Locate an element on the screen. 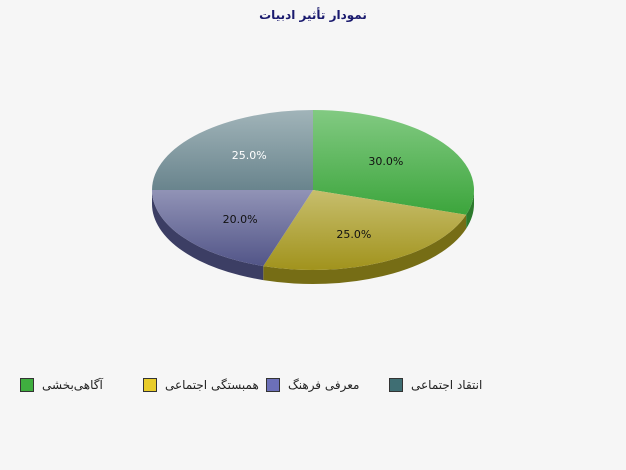 The height and width of the screenshot is (470, 626). legend-item-awareness: آگاهی‌بخشی is located at coordinates (61, 385).